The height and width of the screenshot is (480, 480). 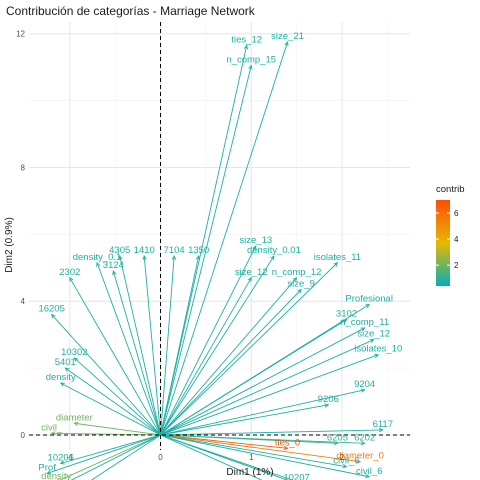 What do you see at coordinates (274, 250) in the screenshot?
I see `category-label: density_0.01` at bounding box center [274, 250].